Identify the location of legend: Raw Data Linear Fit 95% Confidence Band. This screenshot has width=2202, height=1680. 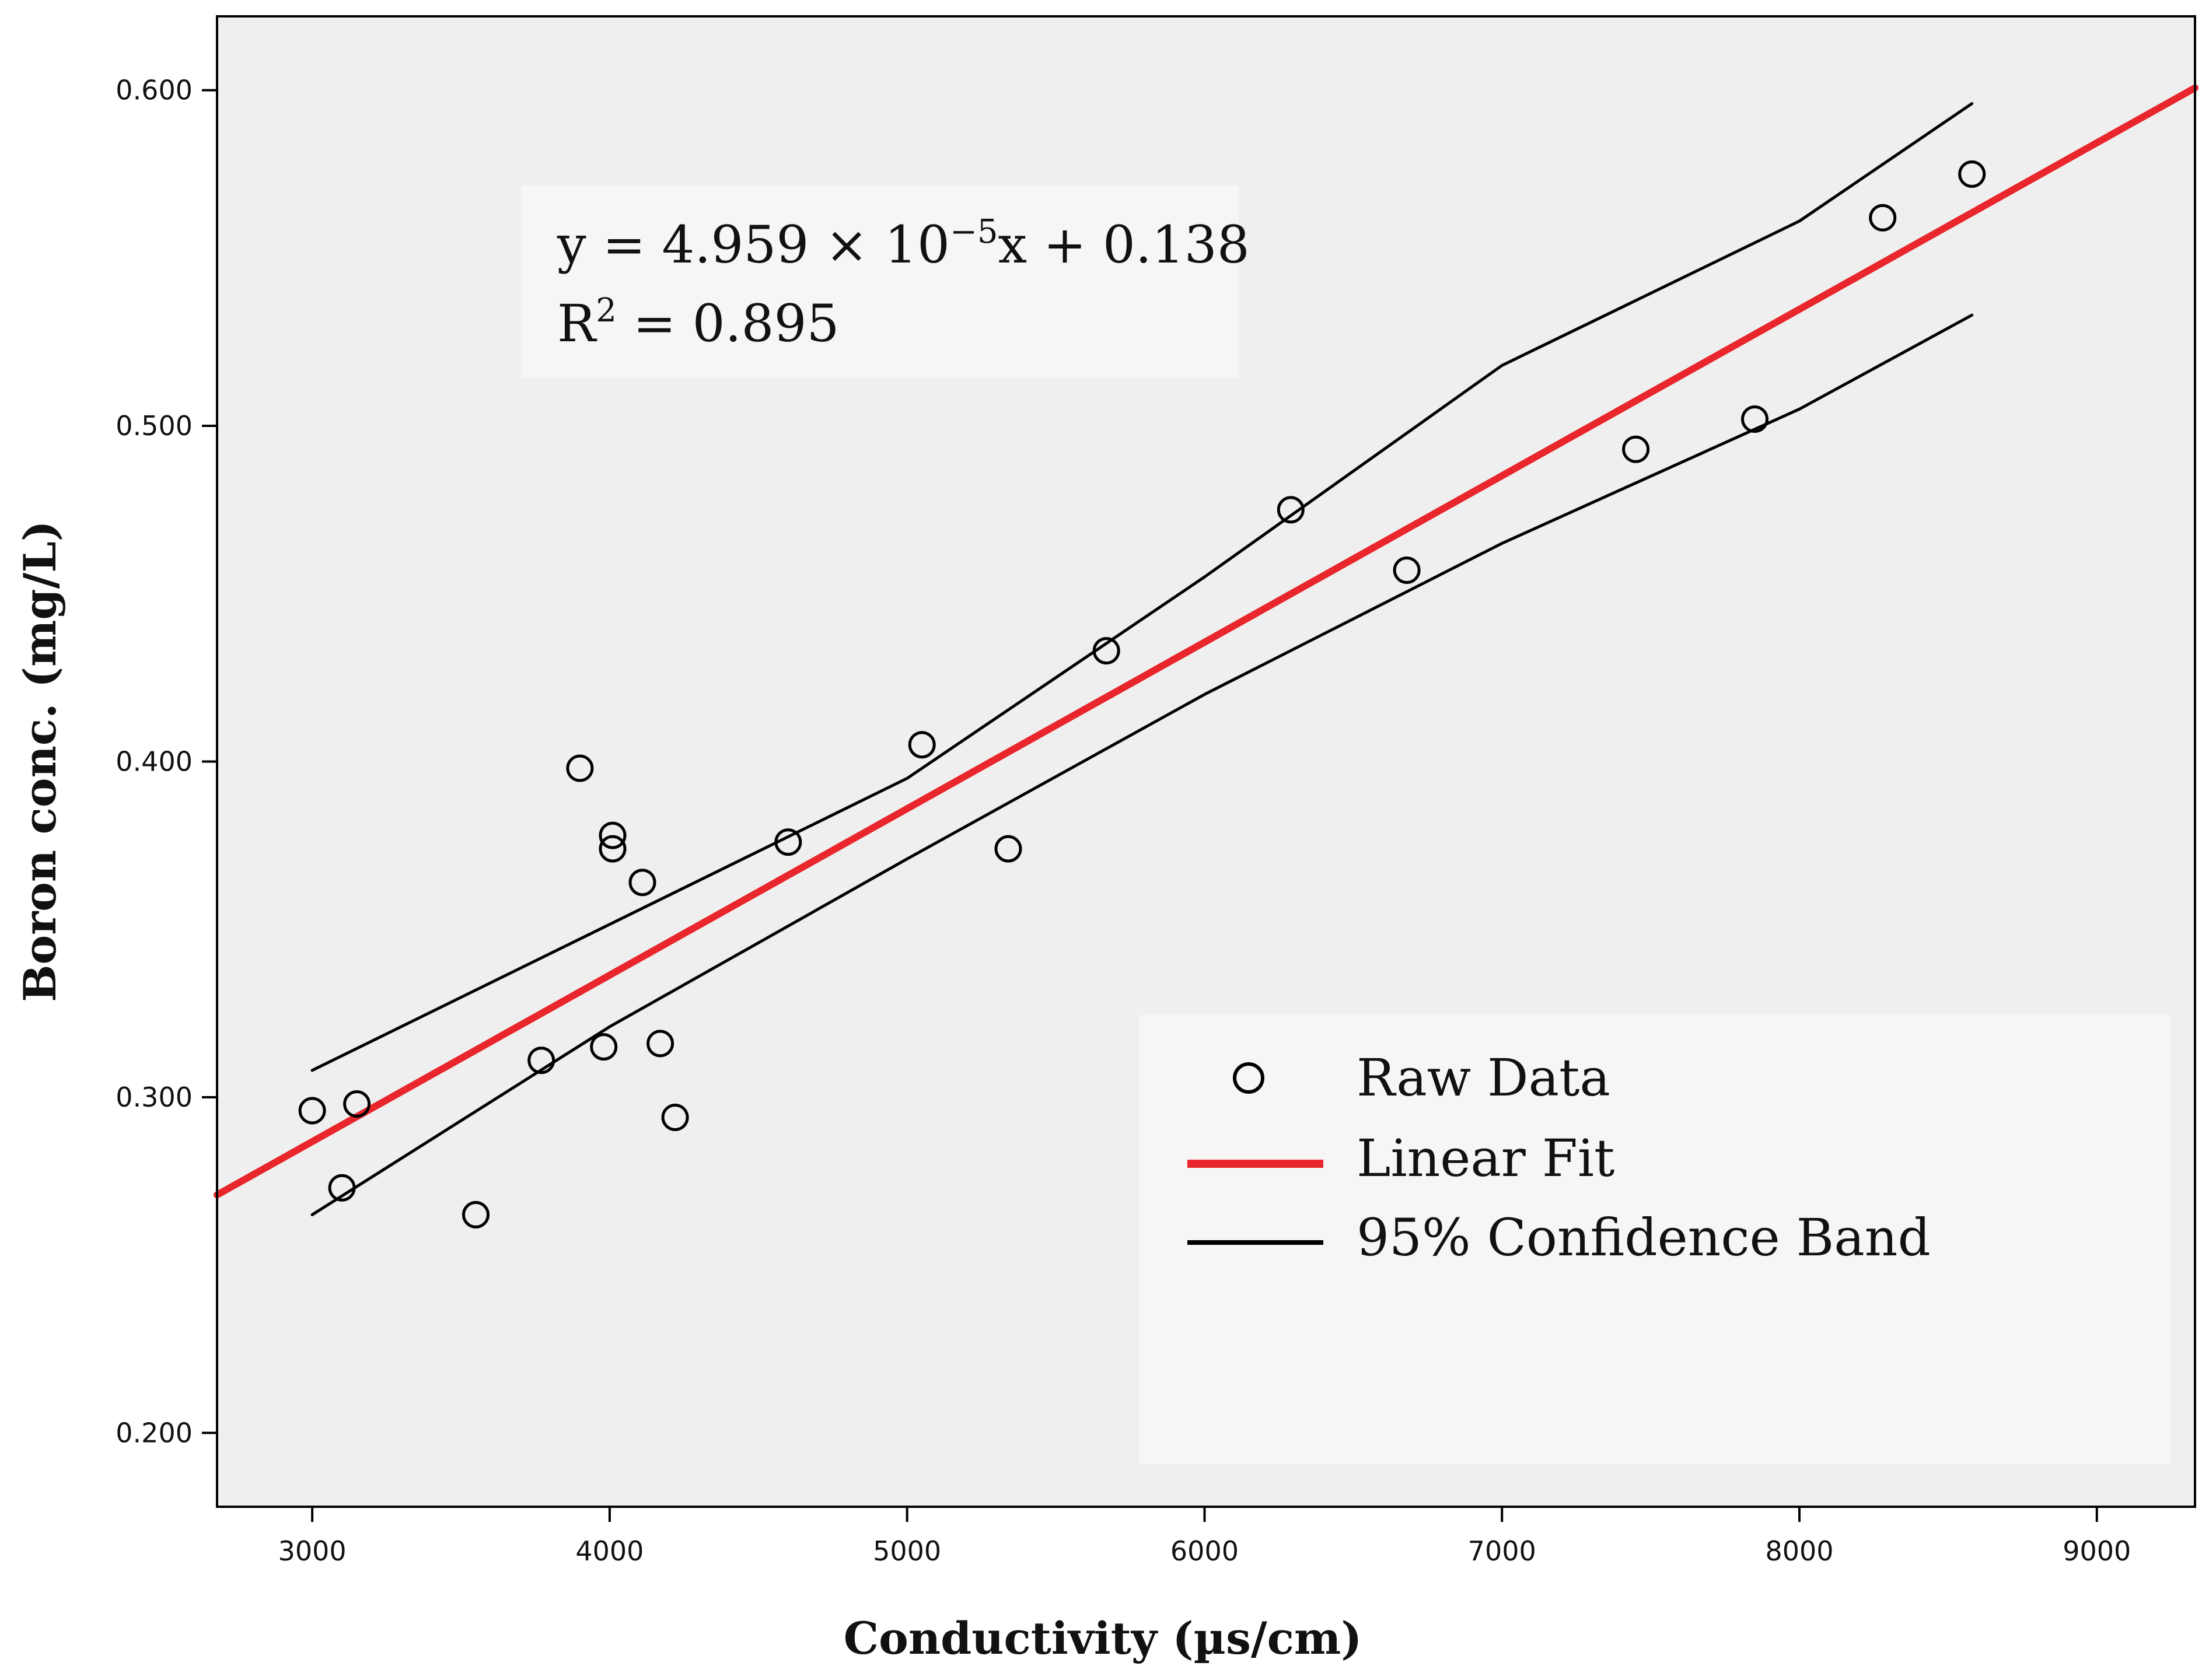
(1559, 1158).